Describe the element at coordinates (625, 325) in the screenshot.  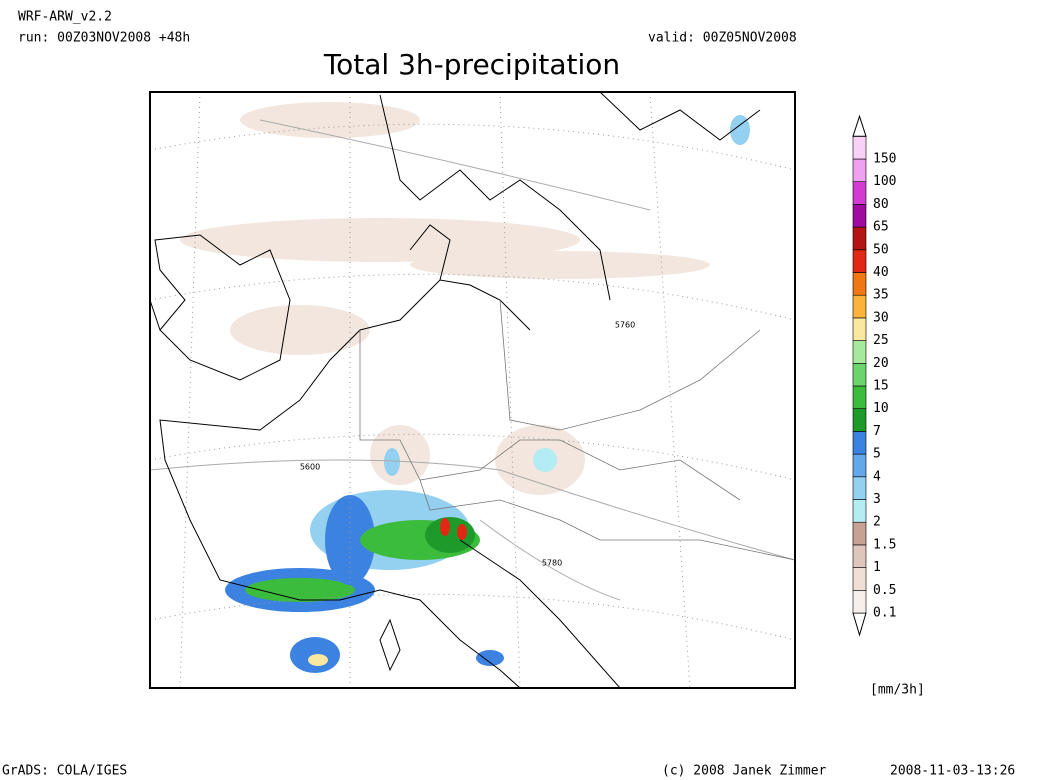
I see `contour-label: 5760` at that location.